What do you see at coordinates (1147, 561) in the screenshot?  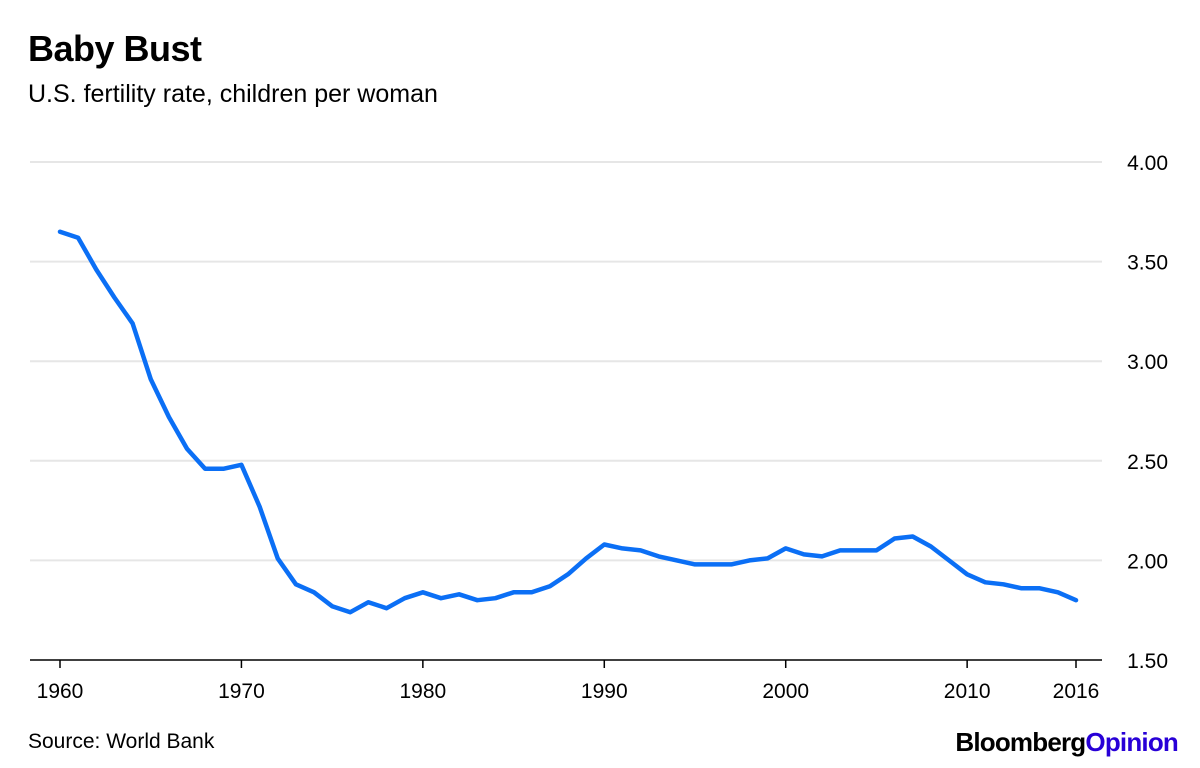 I see `y-tick-label: 2.00` at bounding box center [1147, 561].